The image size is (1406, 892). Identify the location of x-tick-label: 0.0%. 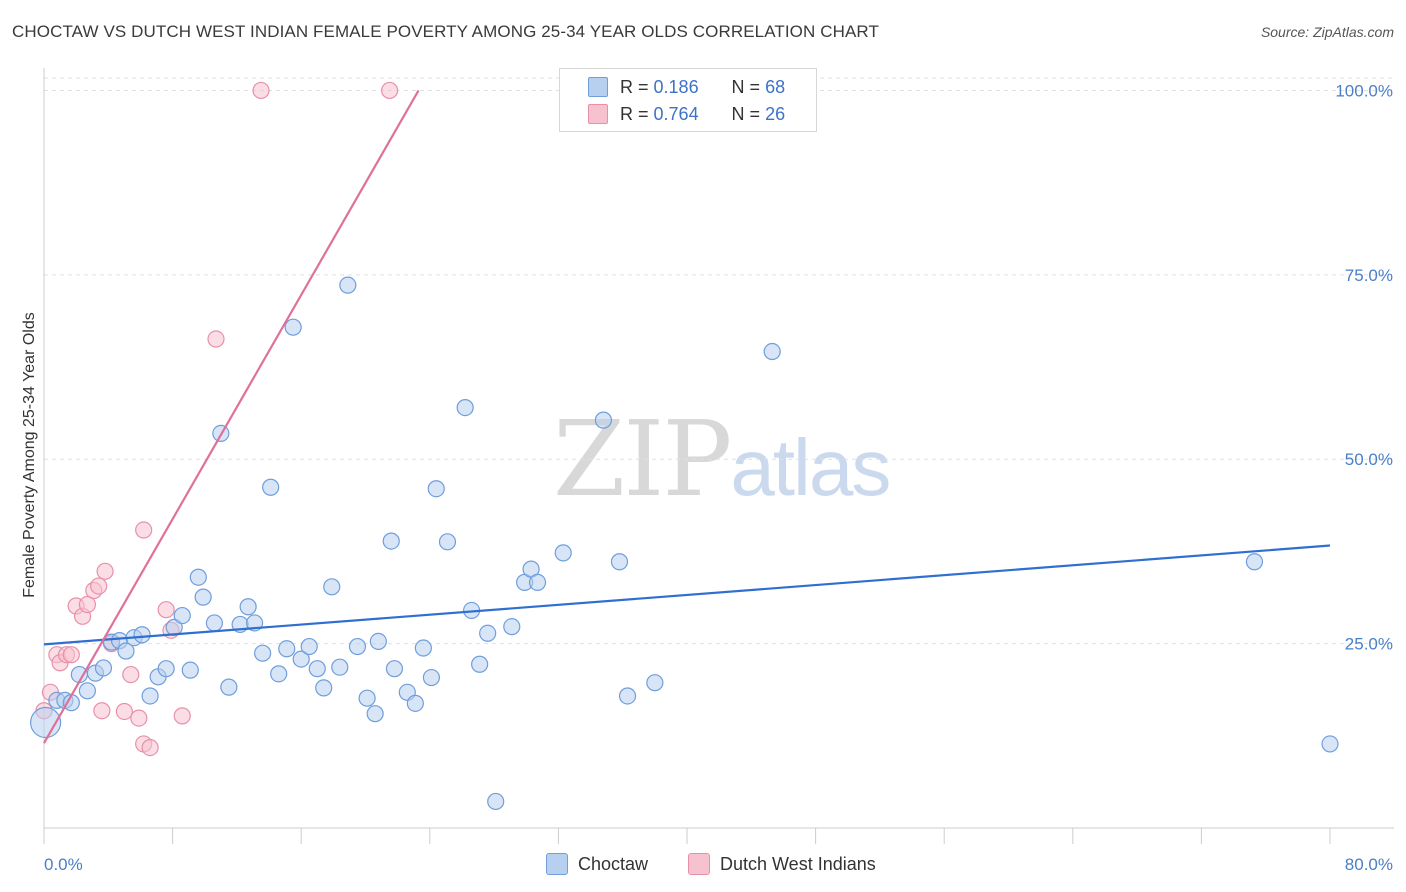
(63, 864).